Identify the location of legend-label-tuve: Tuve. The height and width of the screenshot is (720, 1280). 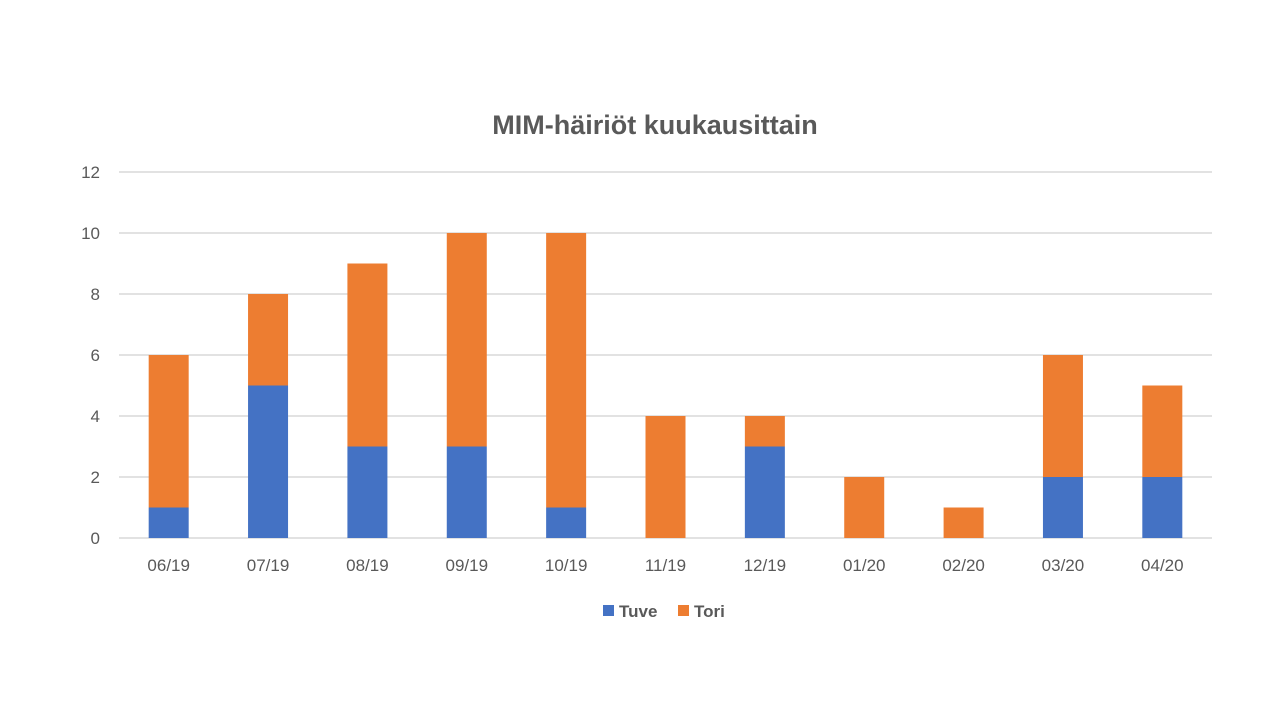
(638, 611).